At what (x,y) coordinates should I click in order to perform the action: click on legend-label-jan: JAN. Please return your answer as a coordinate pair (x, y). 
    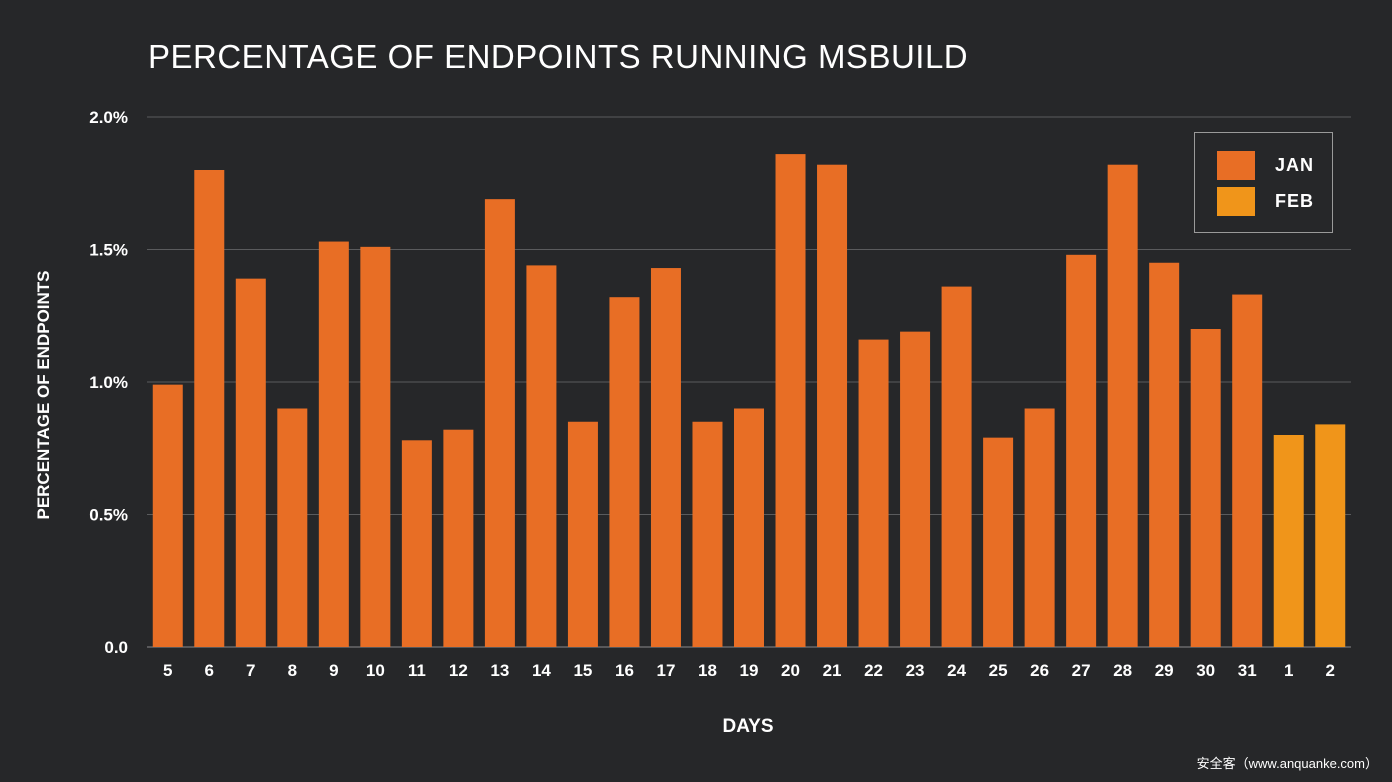
    Looking at the image, I should click on (1295, 165).